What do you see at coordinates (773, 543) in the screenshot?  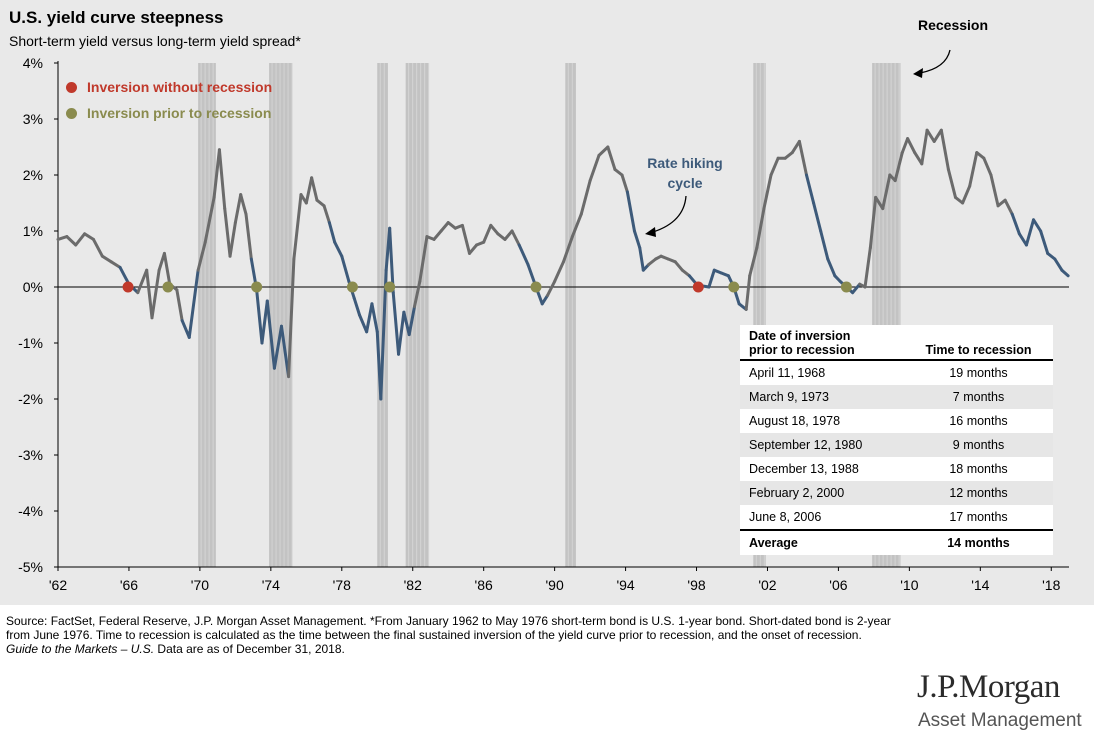 I see `footer-label: Average` at bounding box center [773, 543].